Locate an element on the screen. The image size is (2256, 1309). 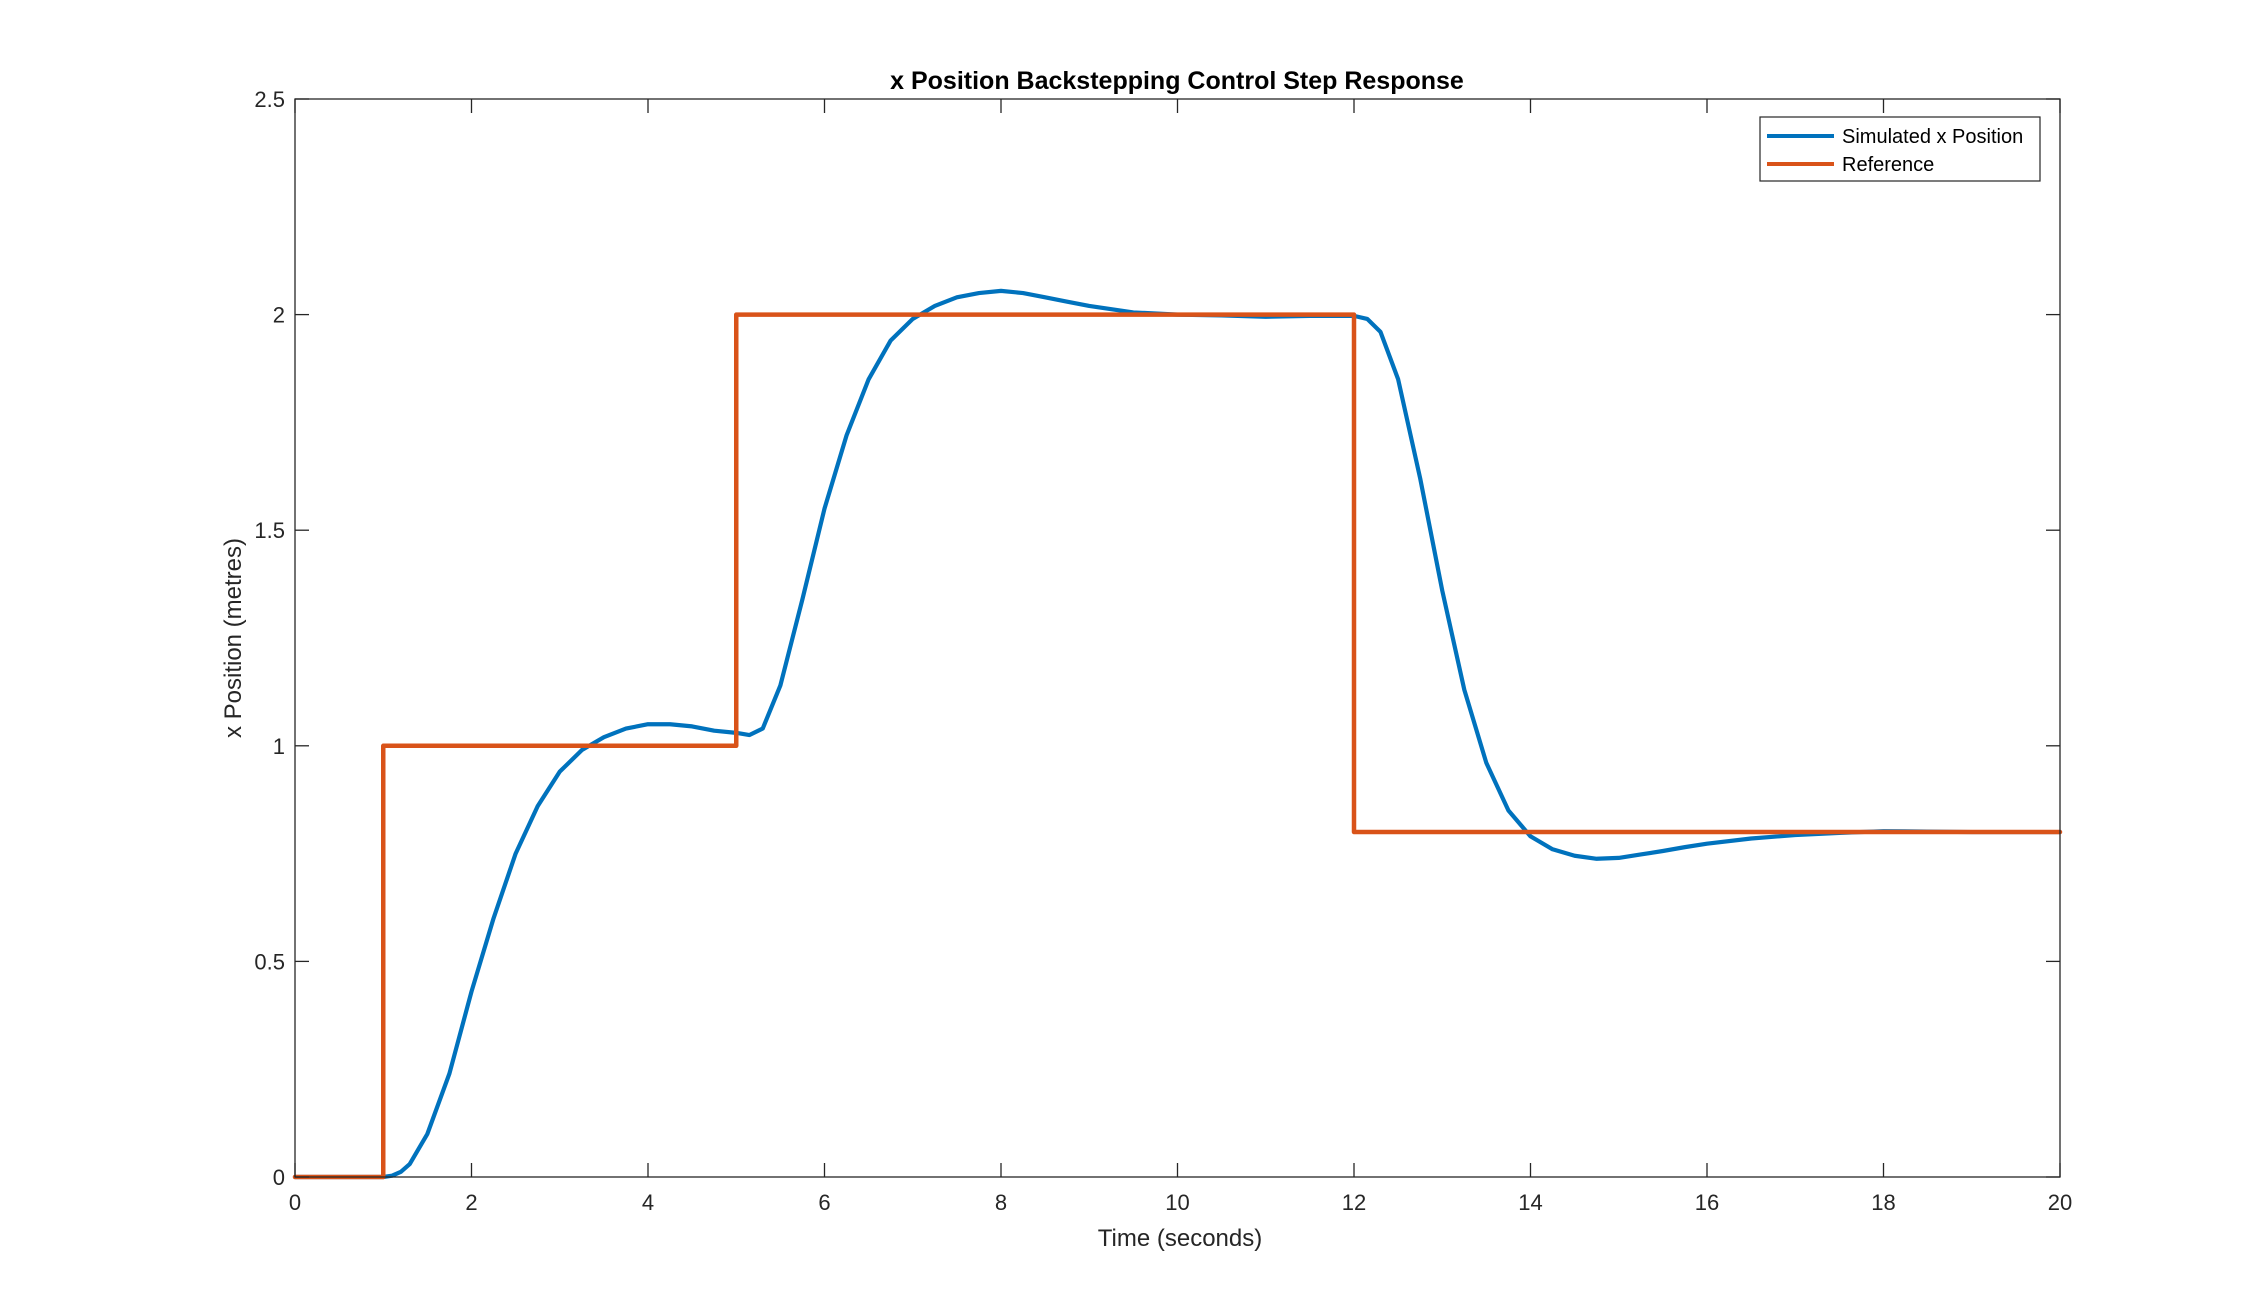
y-tick-label: 1.5 is located at coordinates (269, 530).